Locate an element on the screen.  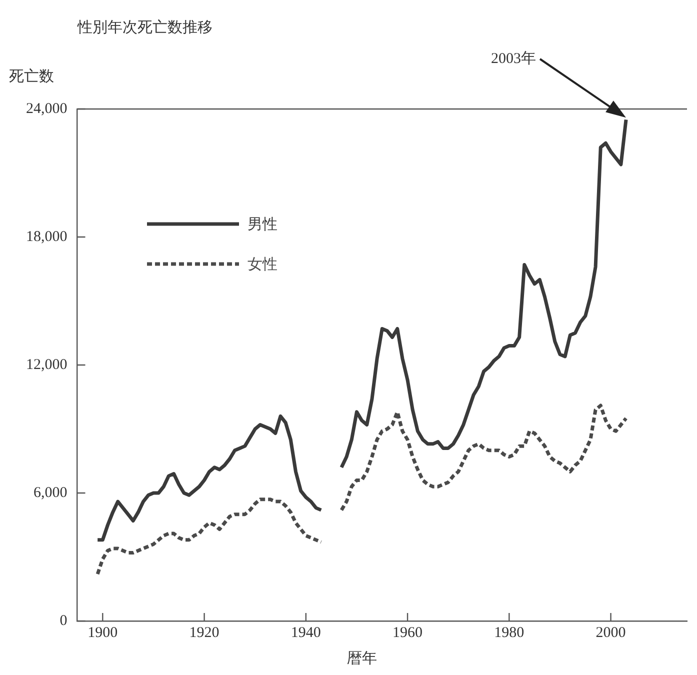
y-axis-title: 死亡数 is located at coordinates (31, 76).